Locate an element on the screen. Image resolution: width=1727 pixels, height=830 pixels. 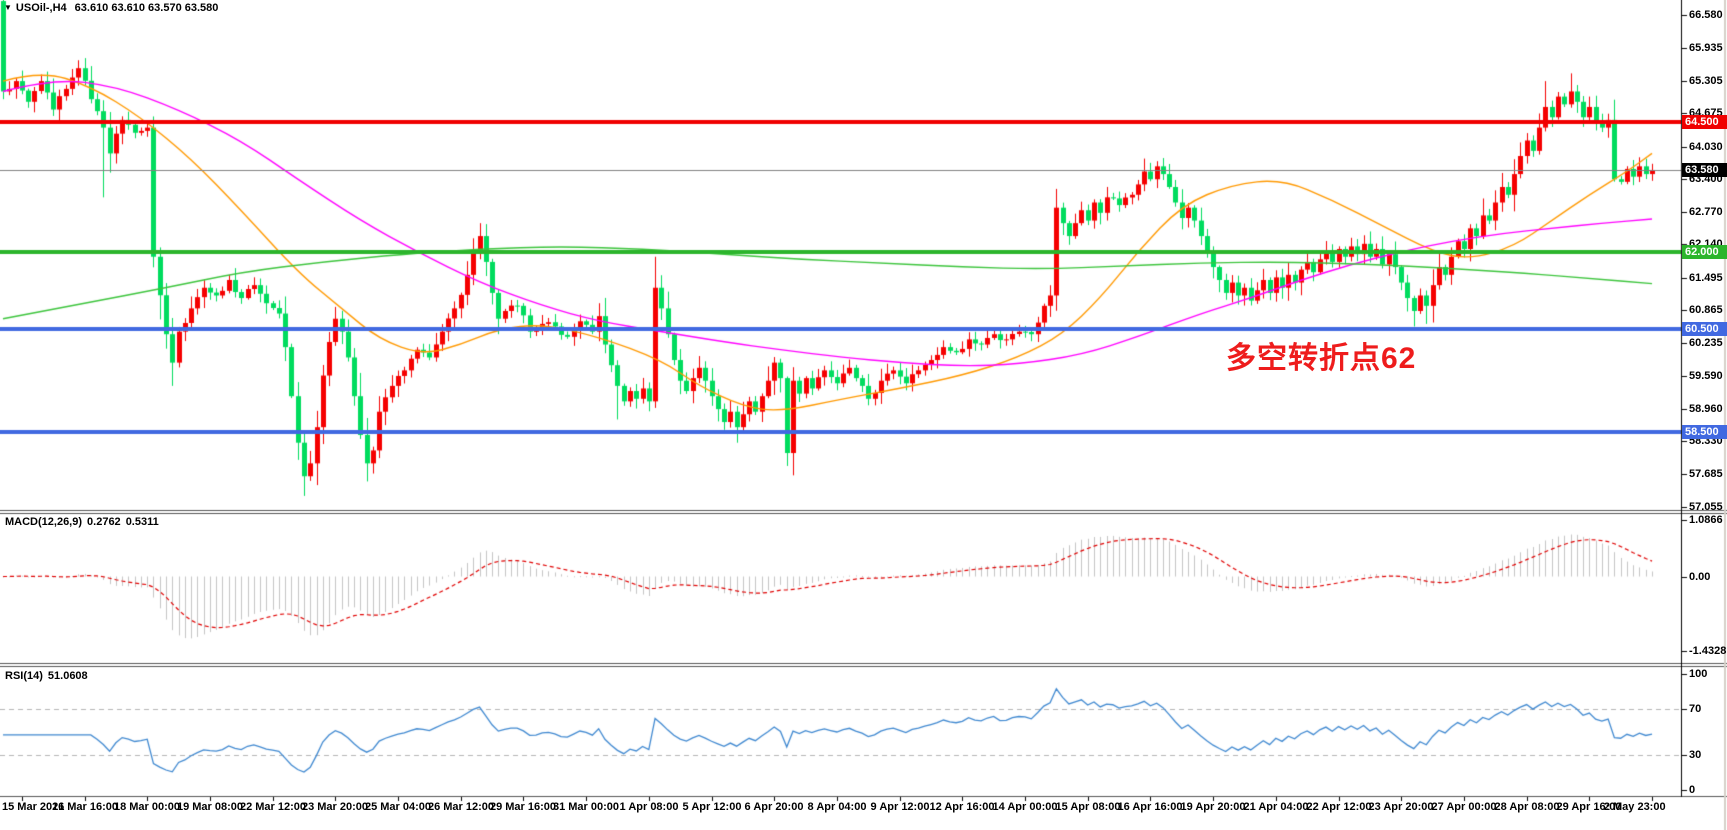
time-tick-label: 16 Apr 16:00 is located at coordinates (1150, 807).